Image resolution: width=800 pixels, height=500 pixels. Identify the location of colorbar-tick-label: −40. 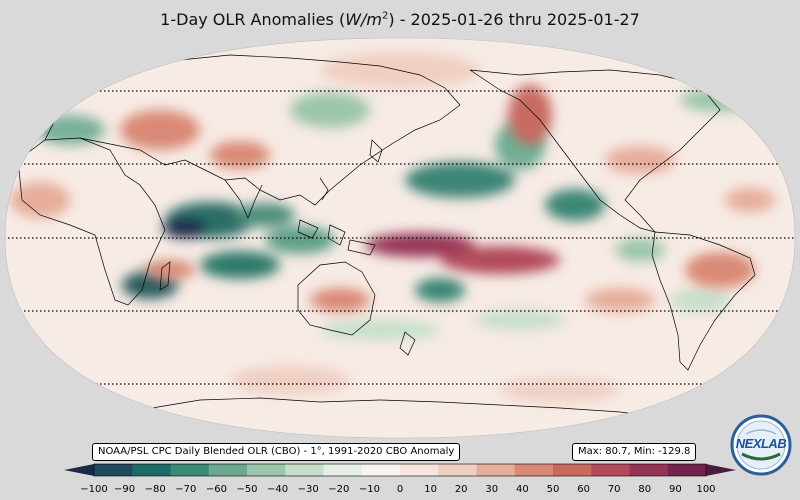
(278, 489).